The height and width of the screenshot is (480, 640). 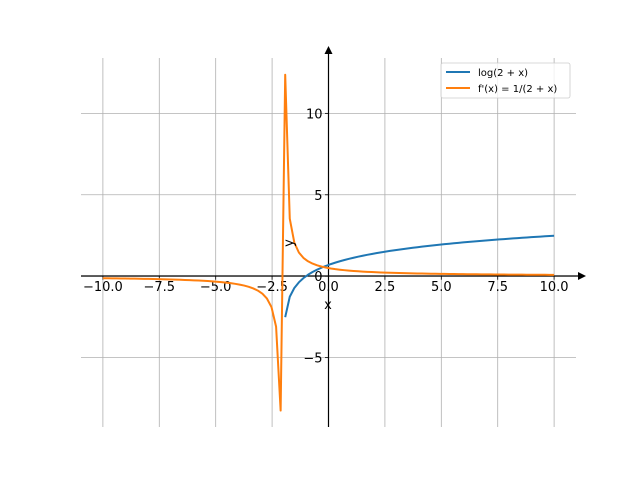 I want to click on y-tick-label: −5, so click(x=312, y=359).